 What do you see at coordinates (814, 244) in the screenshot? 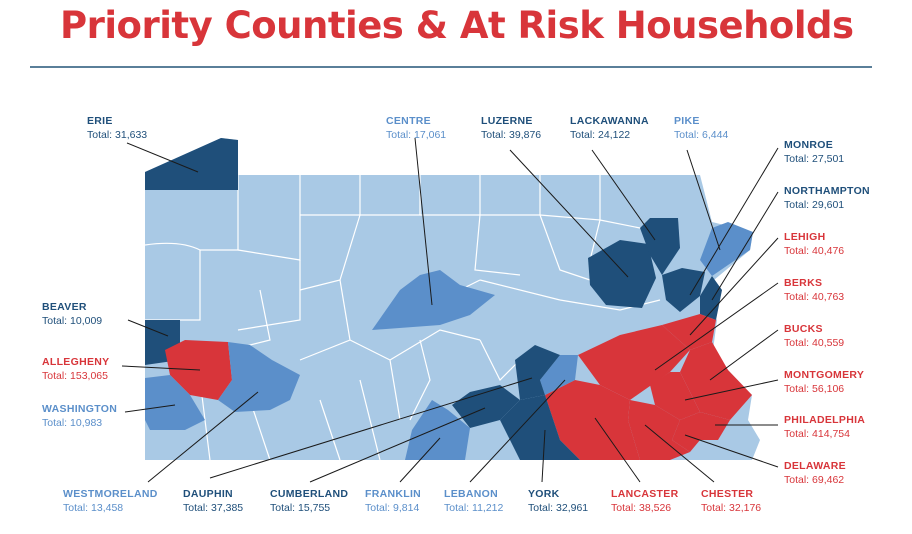
I see `label-lehigh: LEHIGH Total: 40,476` at bounding box center [814, 244].